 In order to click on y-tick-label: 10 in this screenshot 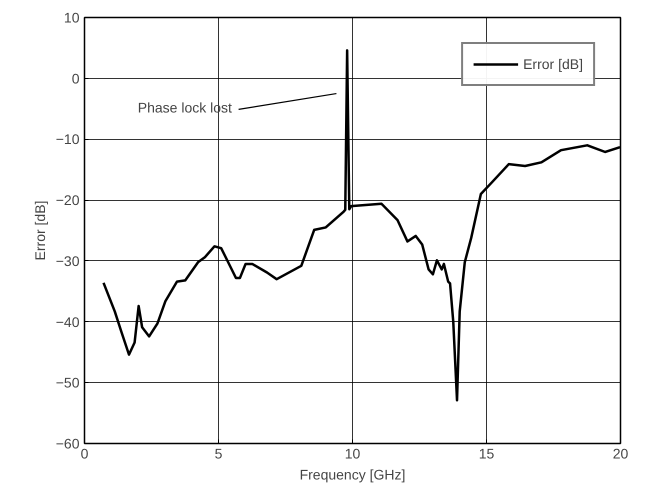, I will do `click(72, 18)`.